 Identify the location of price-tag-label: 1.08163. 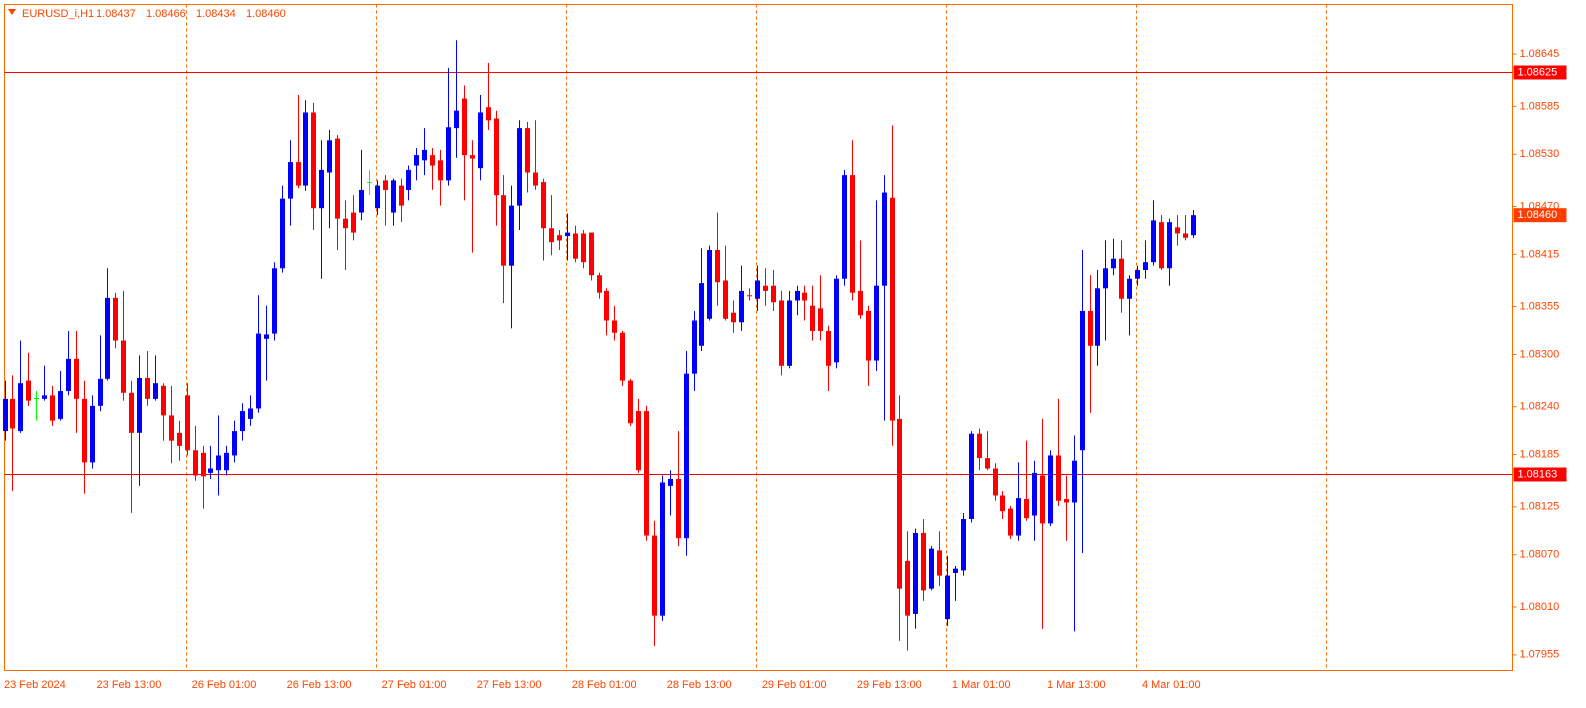
(1538, 474).